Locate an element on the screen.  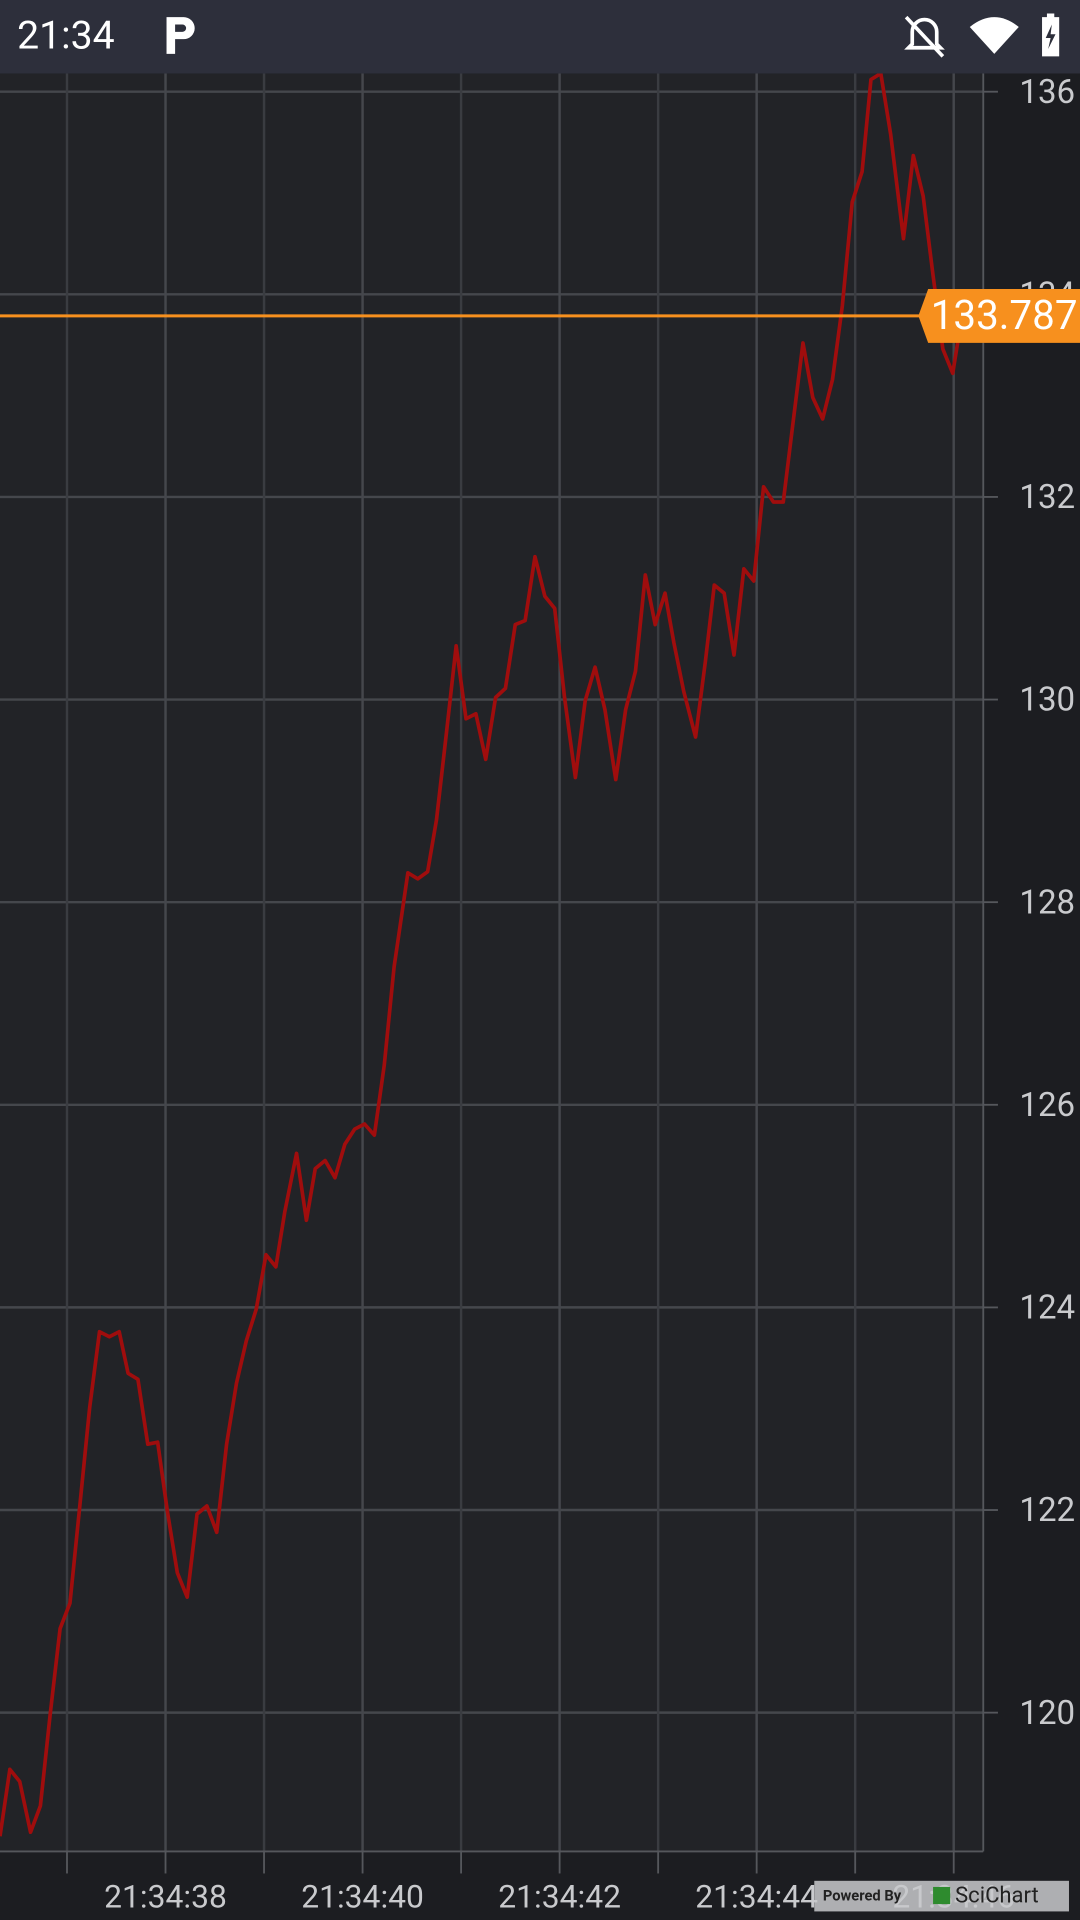
mute-icon is located at coordinates (924, 36).